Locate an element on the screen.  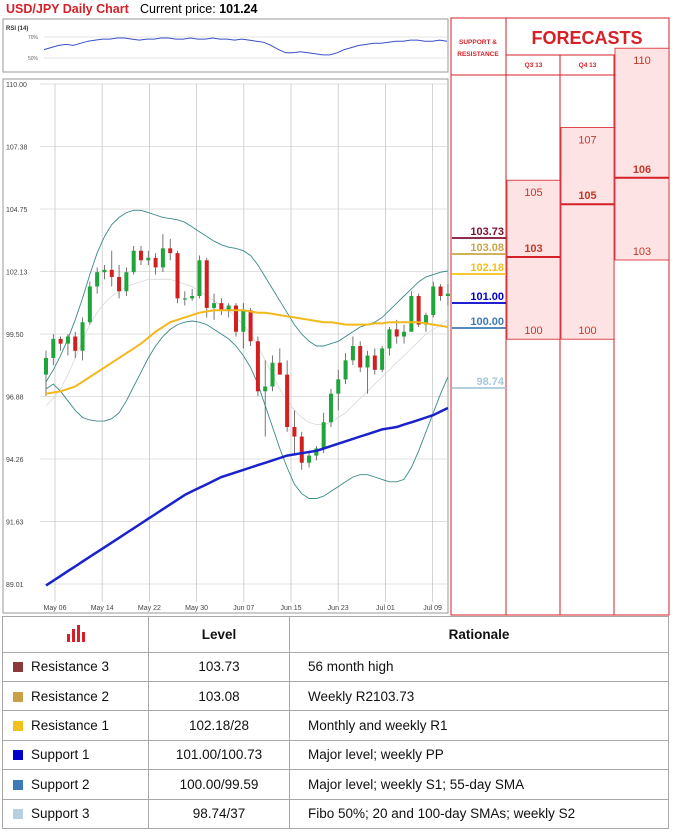
level-rationale: Major level; weekly S1; 55-day SMA is located at coordinates (479, 784).